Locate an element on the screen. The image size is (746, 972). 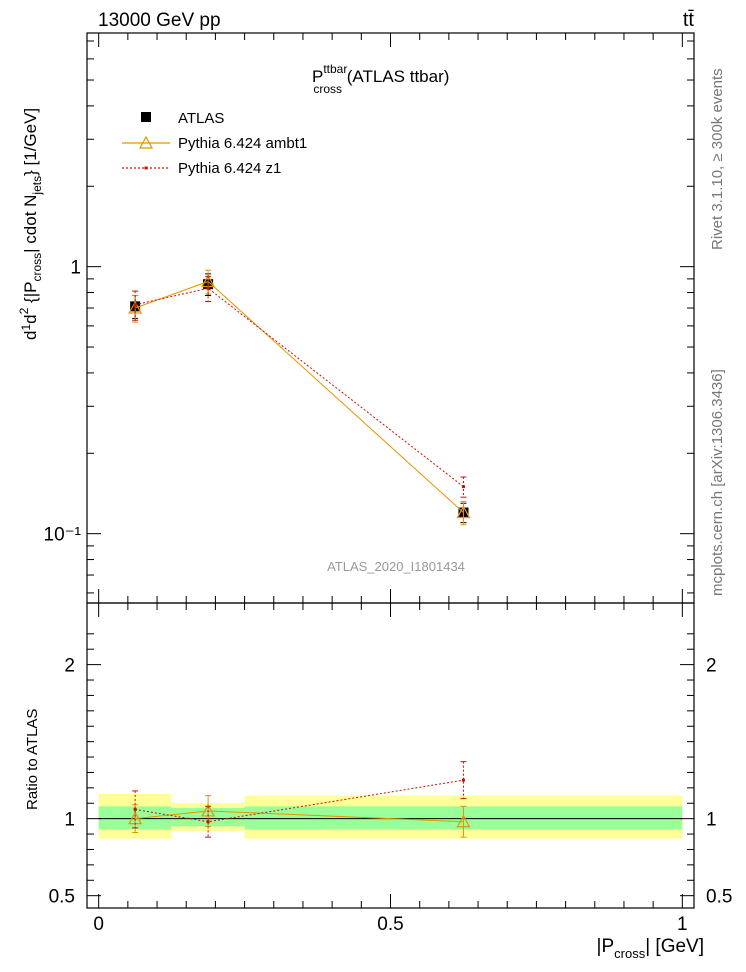
main-y-tick-label: 1 is located at coordinates (75, 268).